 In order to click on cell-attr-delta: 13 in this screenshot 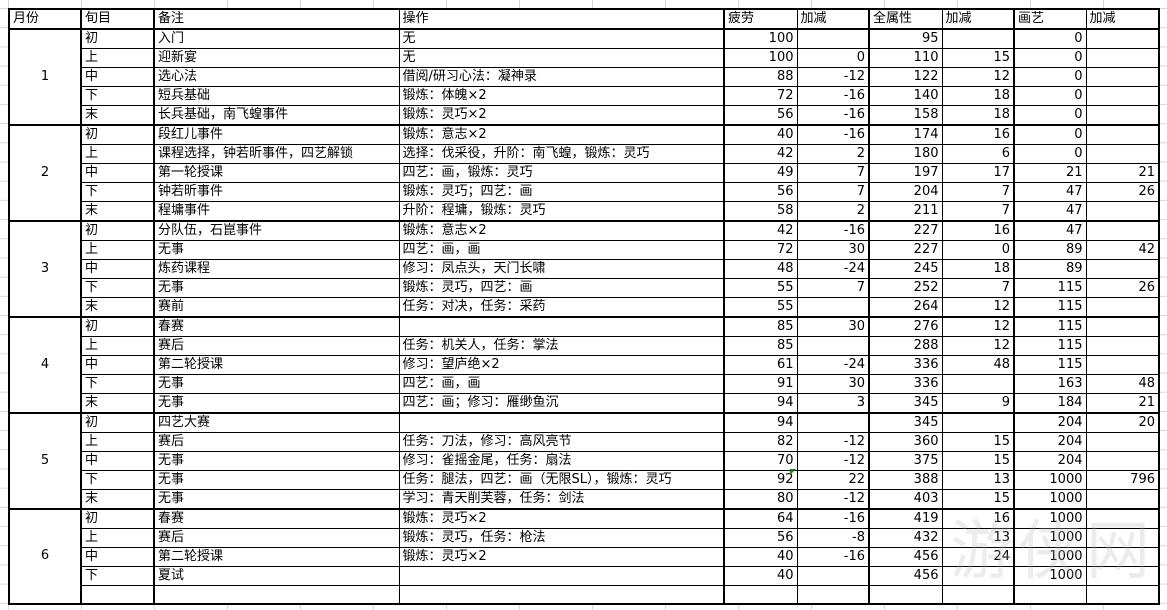, I will do `click(978, 538)`.